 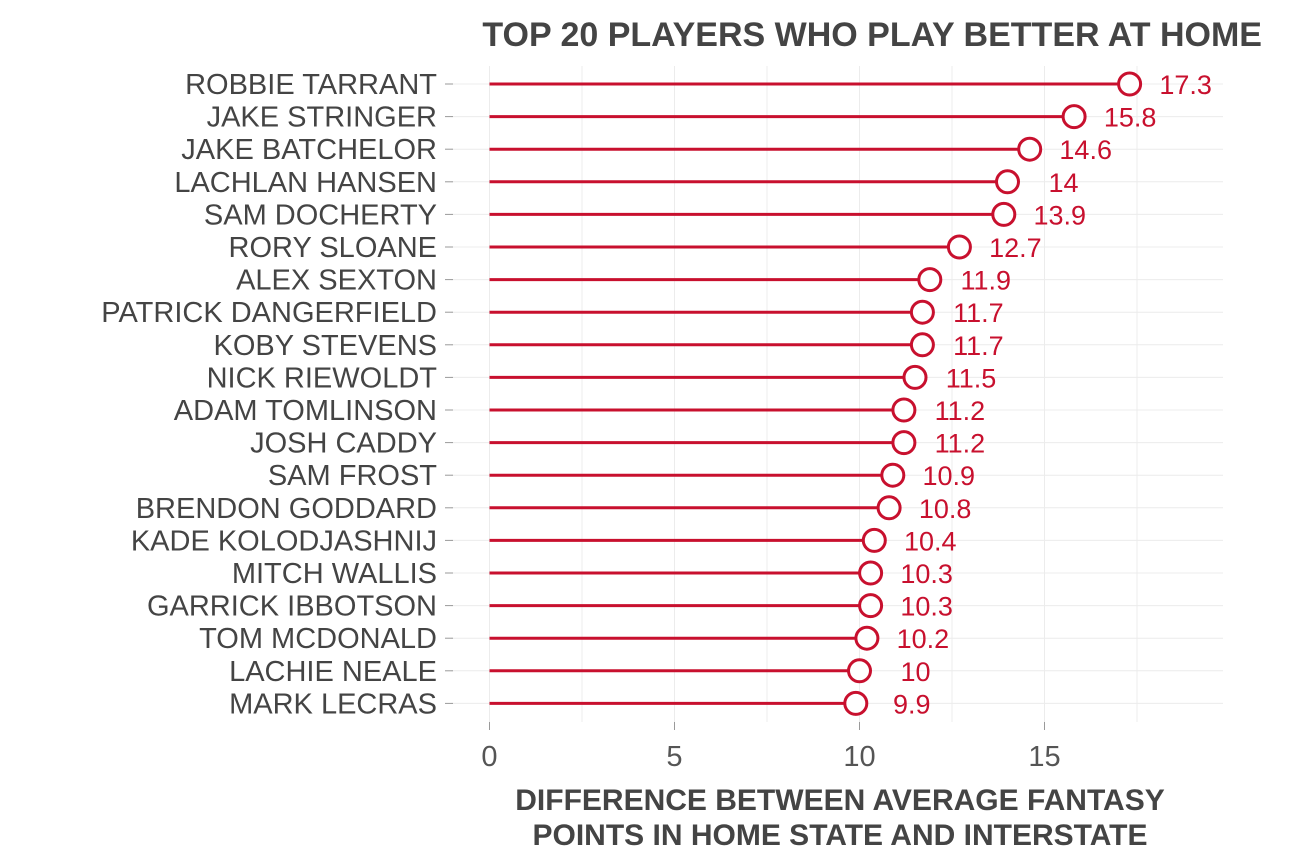 I want to click on player-label: BRENDON GODDARD, so click(x=286, y=509).